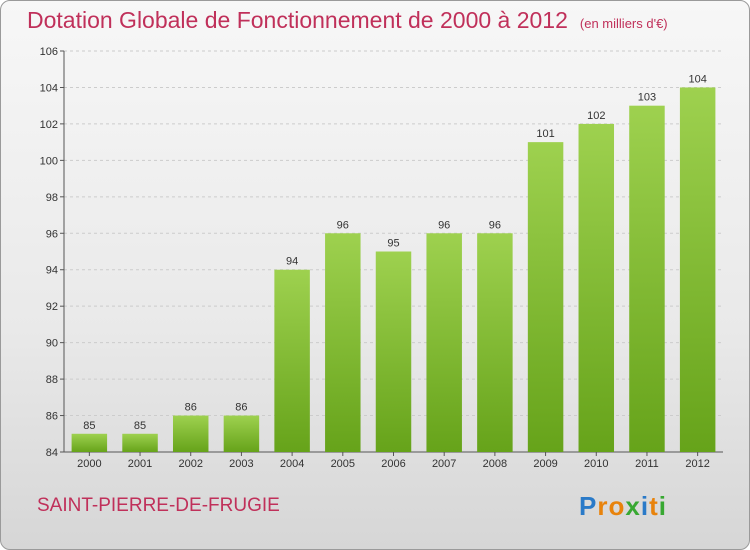  I want to click on x-tick-label: 2011, so click(647, 464).